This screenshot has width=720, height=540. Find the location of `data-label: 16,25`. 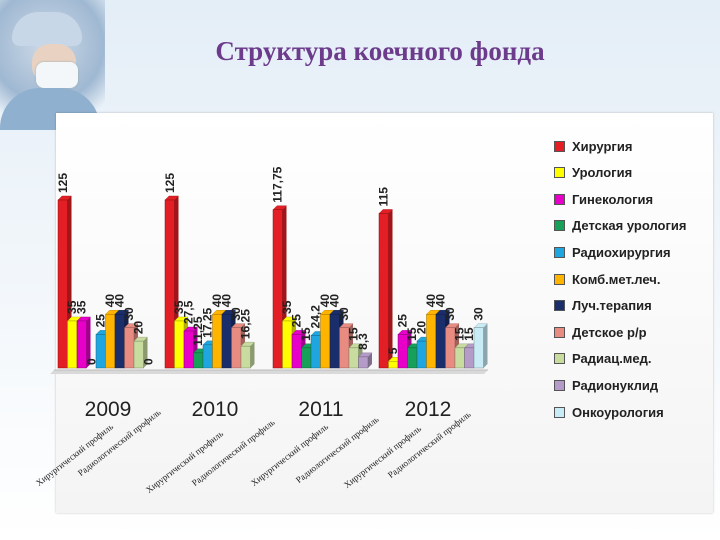

data-label: 16,25 is located at coordinates (246, 324).